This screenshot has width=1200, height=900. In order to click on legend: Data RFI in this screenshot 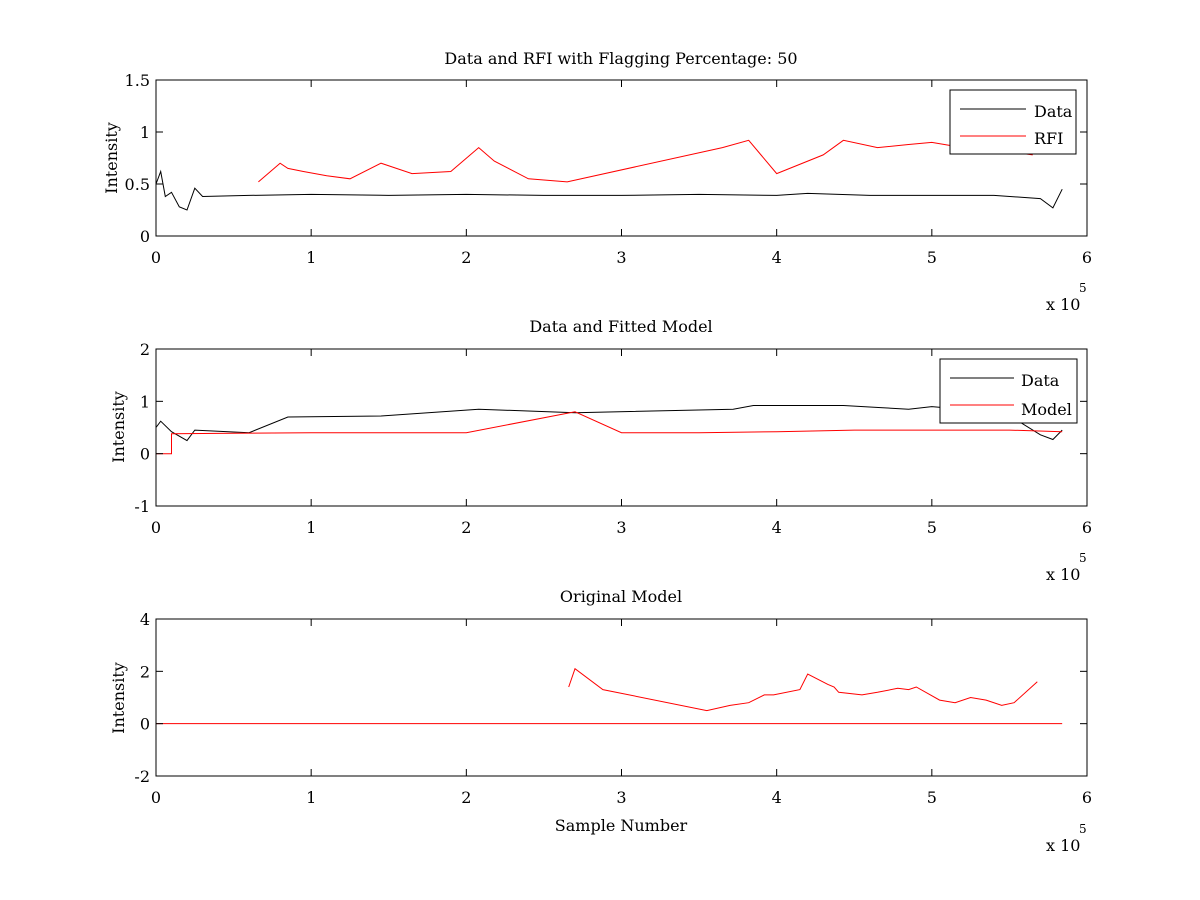, I will do `click(1013, 122)`.